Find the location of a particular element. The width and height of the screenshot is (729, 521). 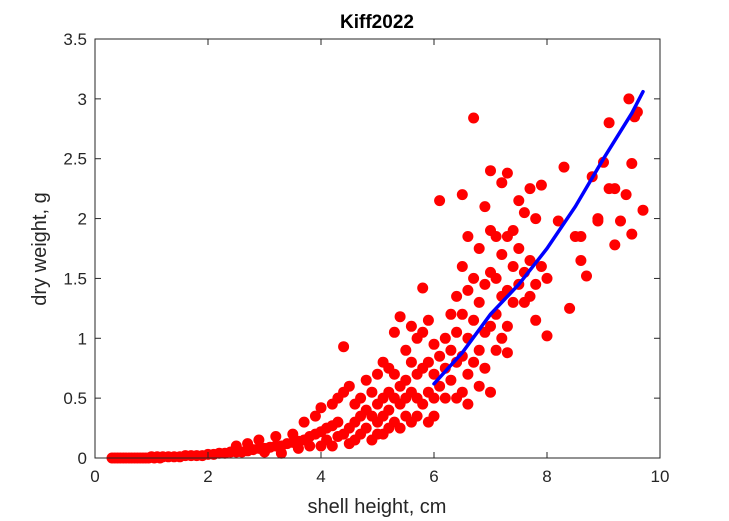

y-tick-label-4: 2 is located at coordinates (82, 219).